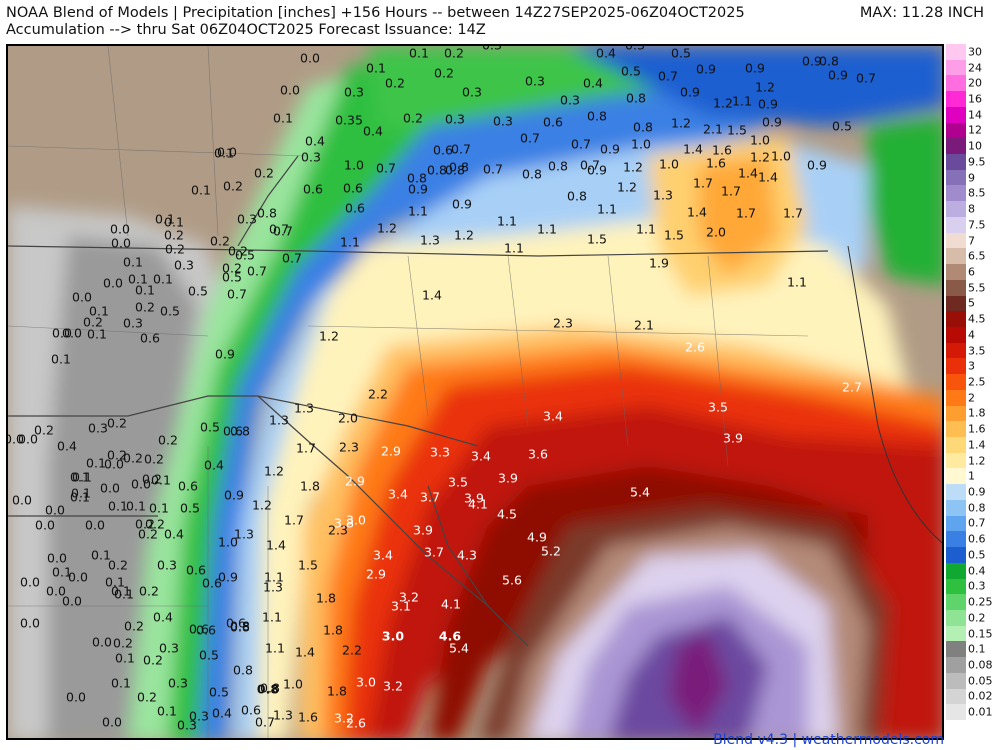 The image size is (1000, 750). Describe the element at coordinates (977, 539) in the screenshot. I see `legend-label: 0.6` at that location.